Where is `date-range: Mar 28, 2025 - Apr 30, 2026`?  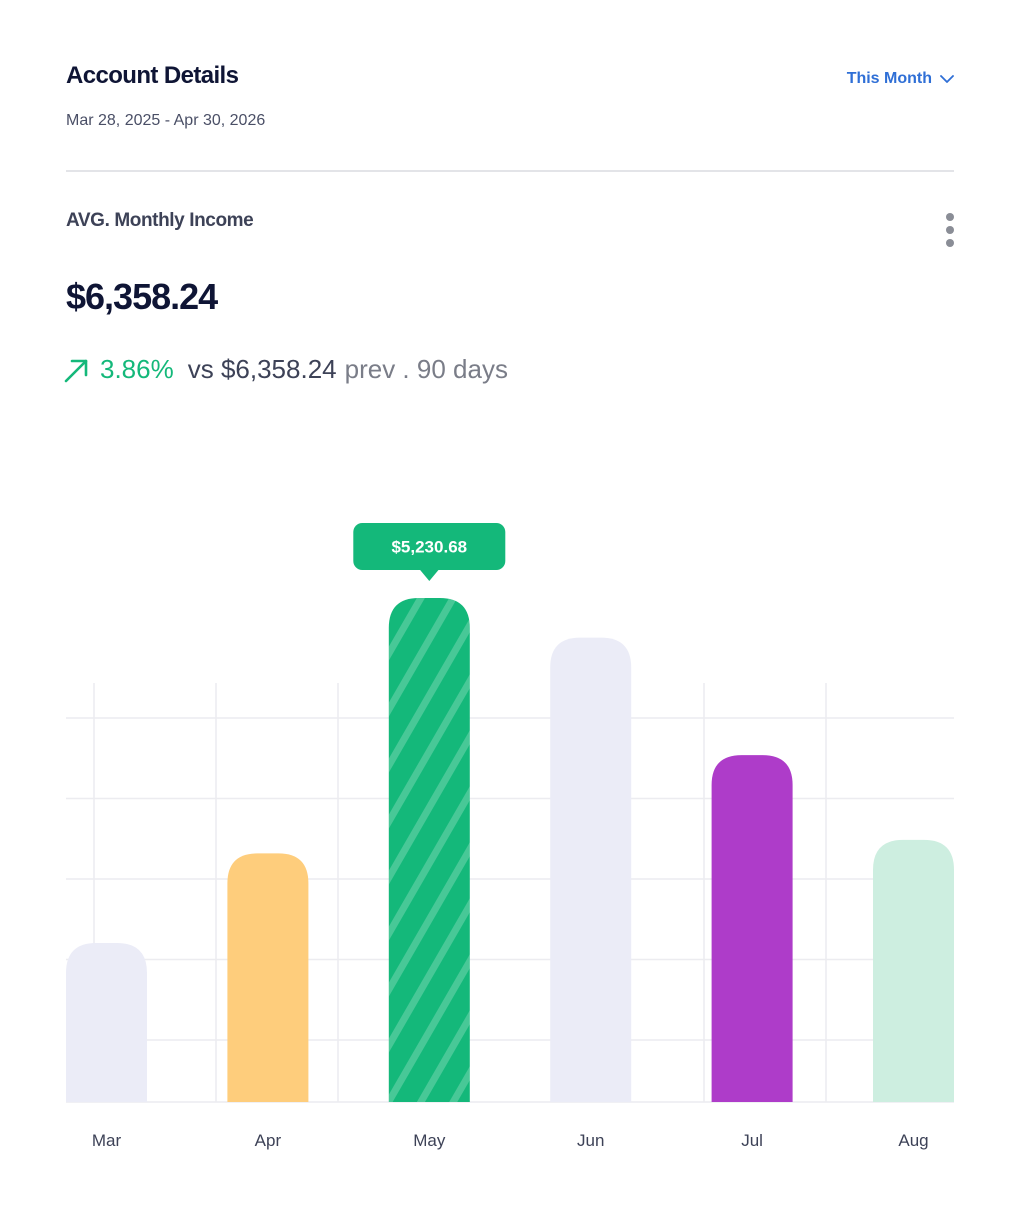
date-range: Mar 28, 2025 - Apr 30, 2026 is located at coordinates (166, 120).